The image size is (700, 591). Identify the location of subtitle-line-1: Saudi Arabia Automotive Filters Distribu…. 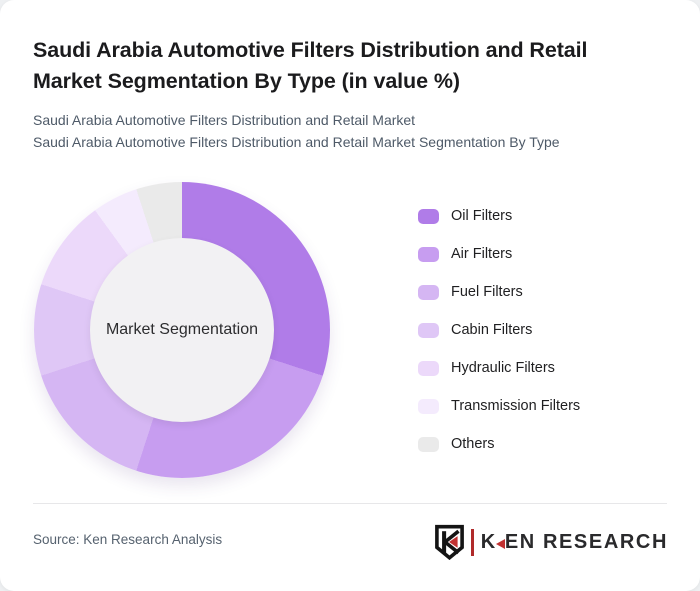
(224, 120).